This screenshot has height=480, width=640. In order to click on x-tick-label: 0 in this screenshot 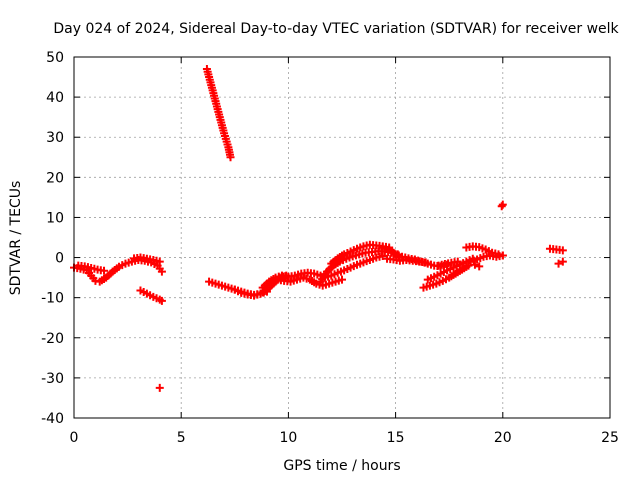, I will do `click(74, 438)`.